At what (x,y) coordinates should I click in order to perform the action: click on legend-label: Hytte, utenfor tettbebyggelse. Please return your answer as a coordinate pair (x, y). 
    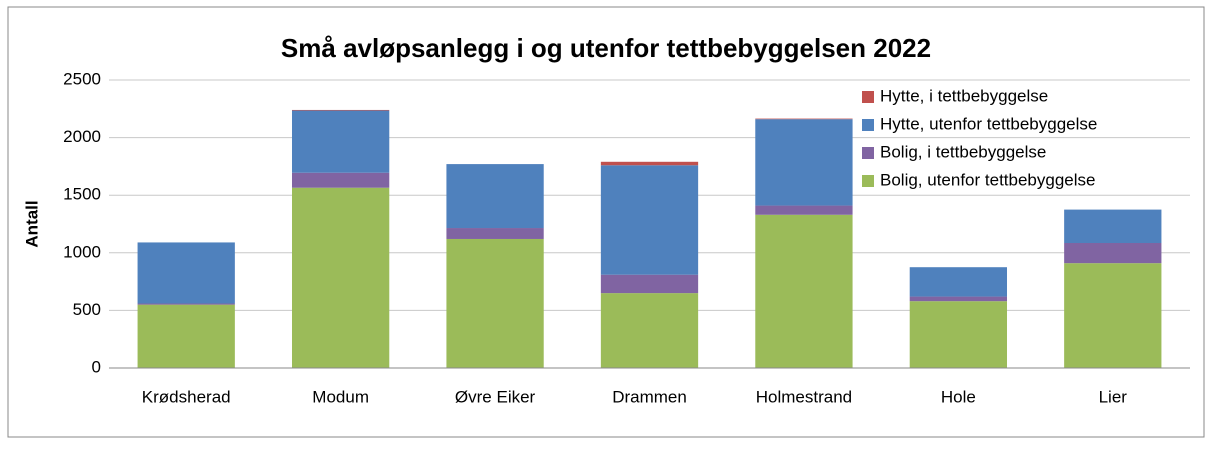
    Looking at the image, I should click on (988, 123).